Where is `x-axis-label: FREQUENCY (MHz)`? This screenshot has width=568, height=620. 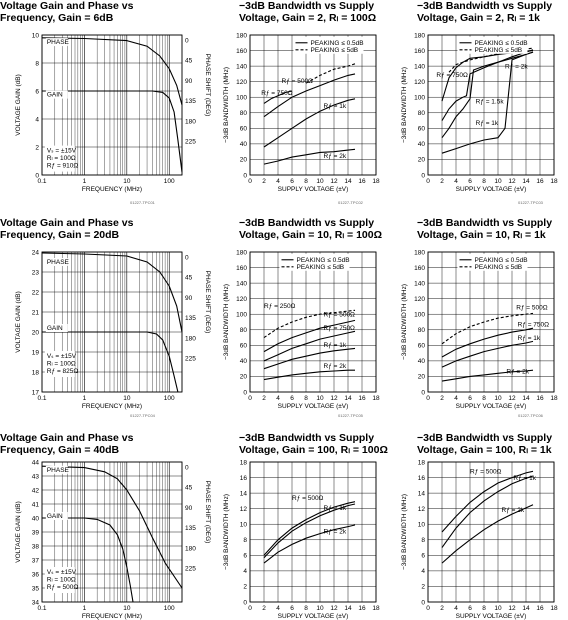
x-axis-label: FREQUENCY (MHz) is located at coordinates (112, 189).